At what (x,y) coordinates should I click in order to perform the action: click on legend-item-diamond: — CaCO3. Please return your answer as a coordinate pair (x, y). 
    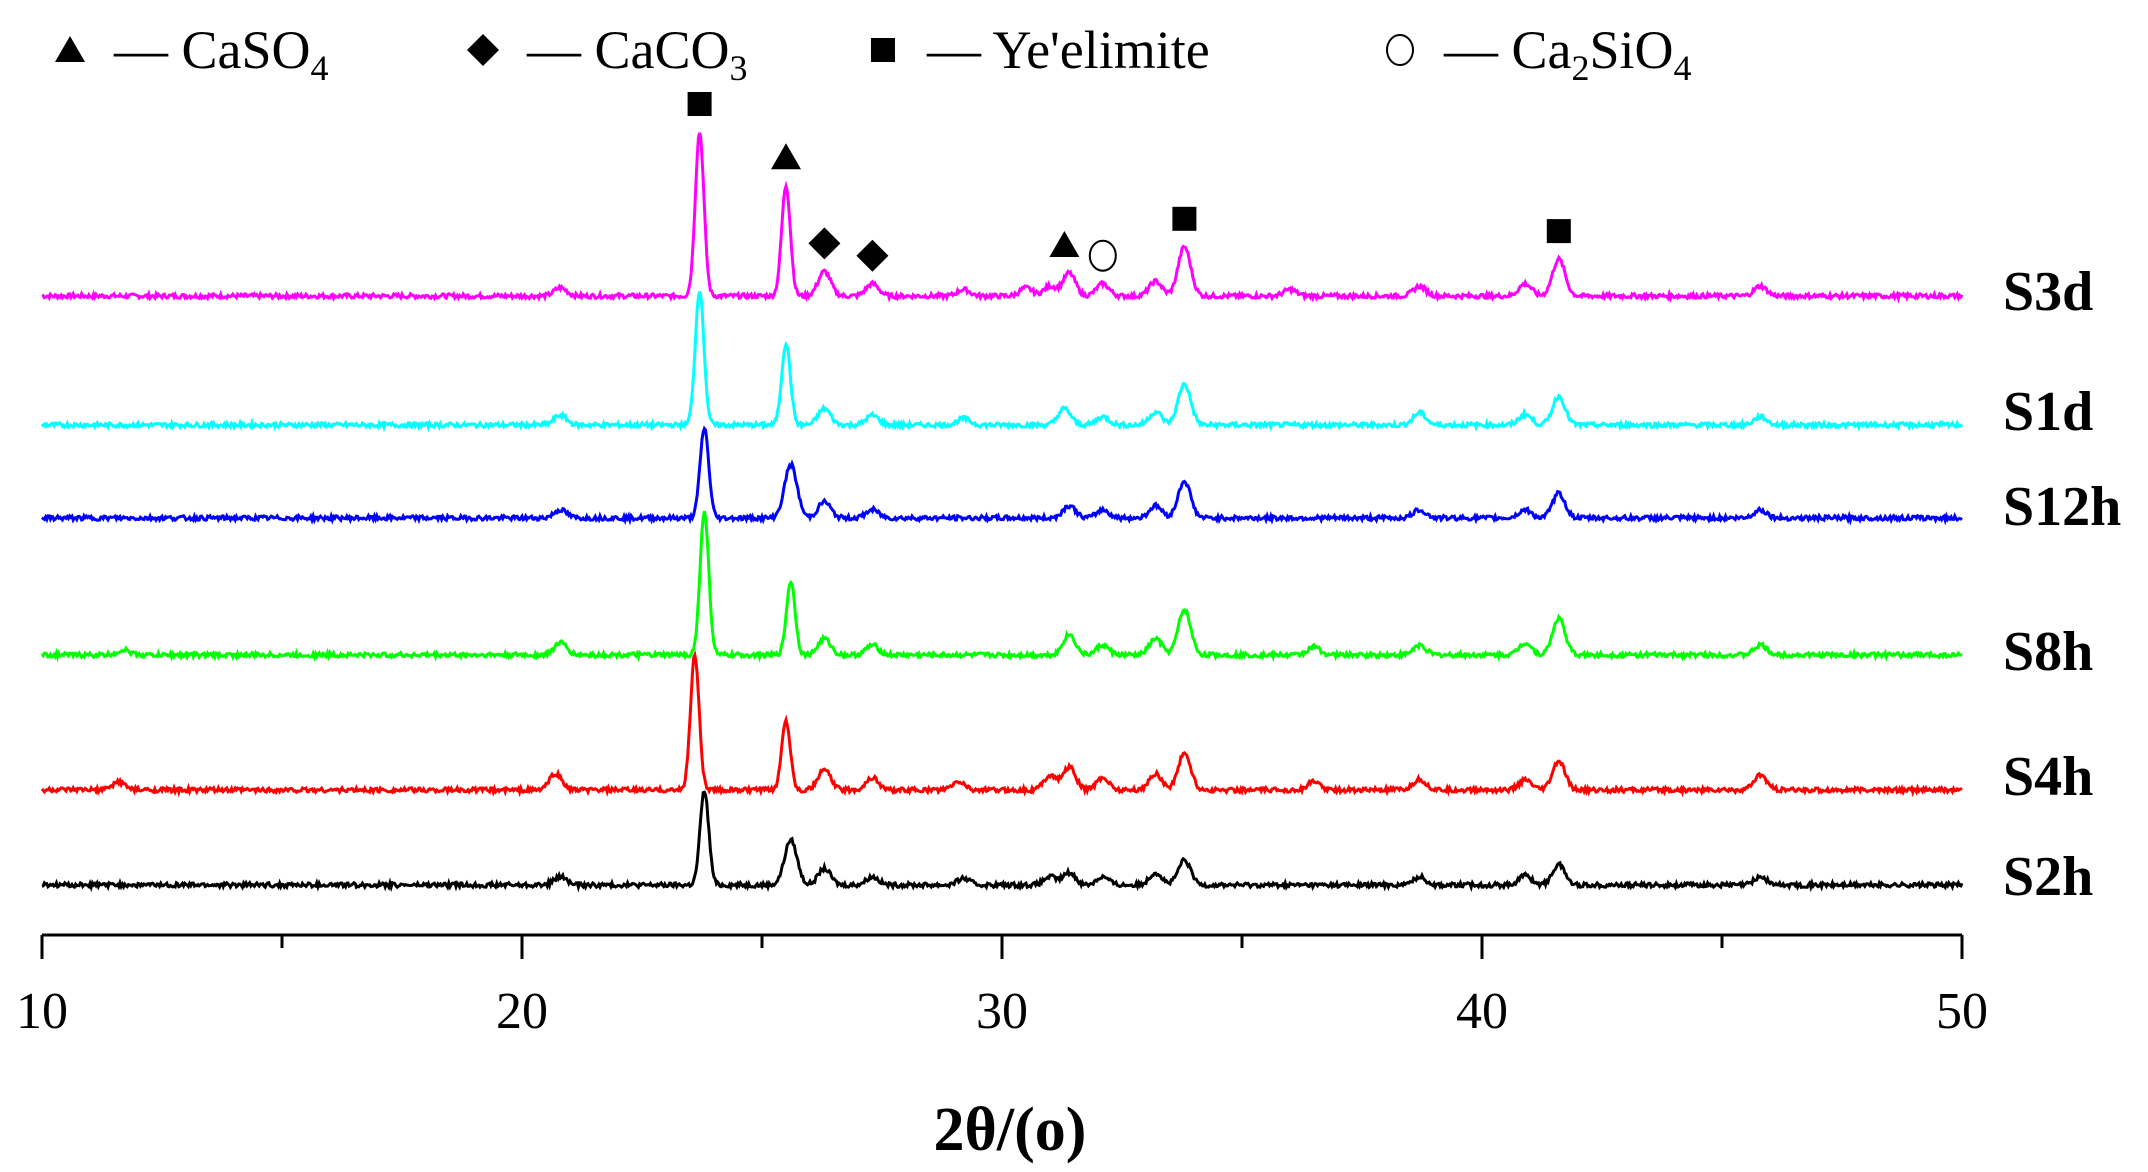
    Looking at the image, I should click on (607, 54).